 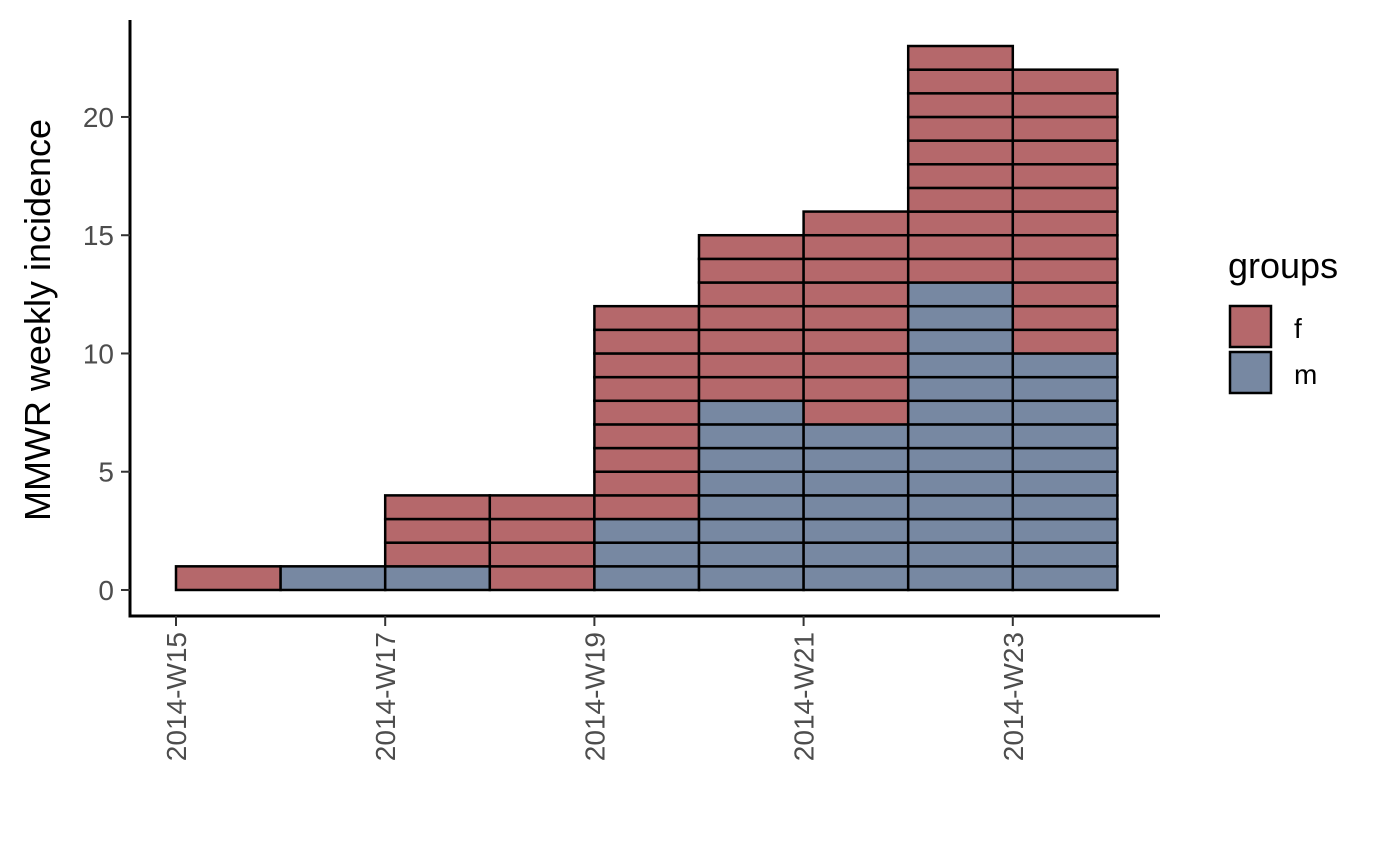 I want to click on x-tick-label: 2014-W15, so click(x=176, y=696).